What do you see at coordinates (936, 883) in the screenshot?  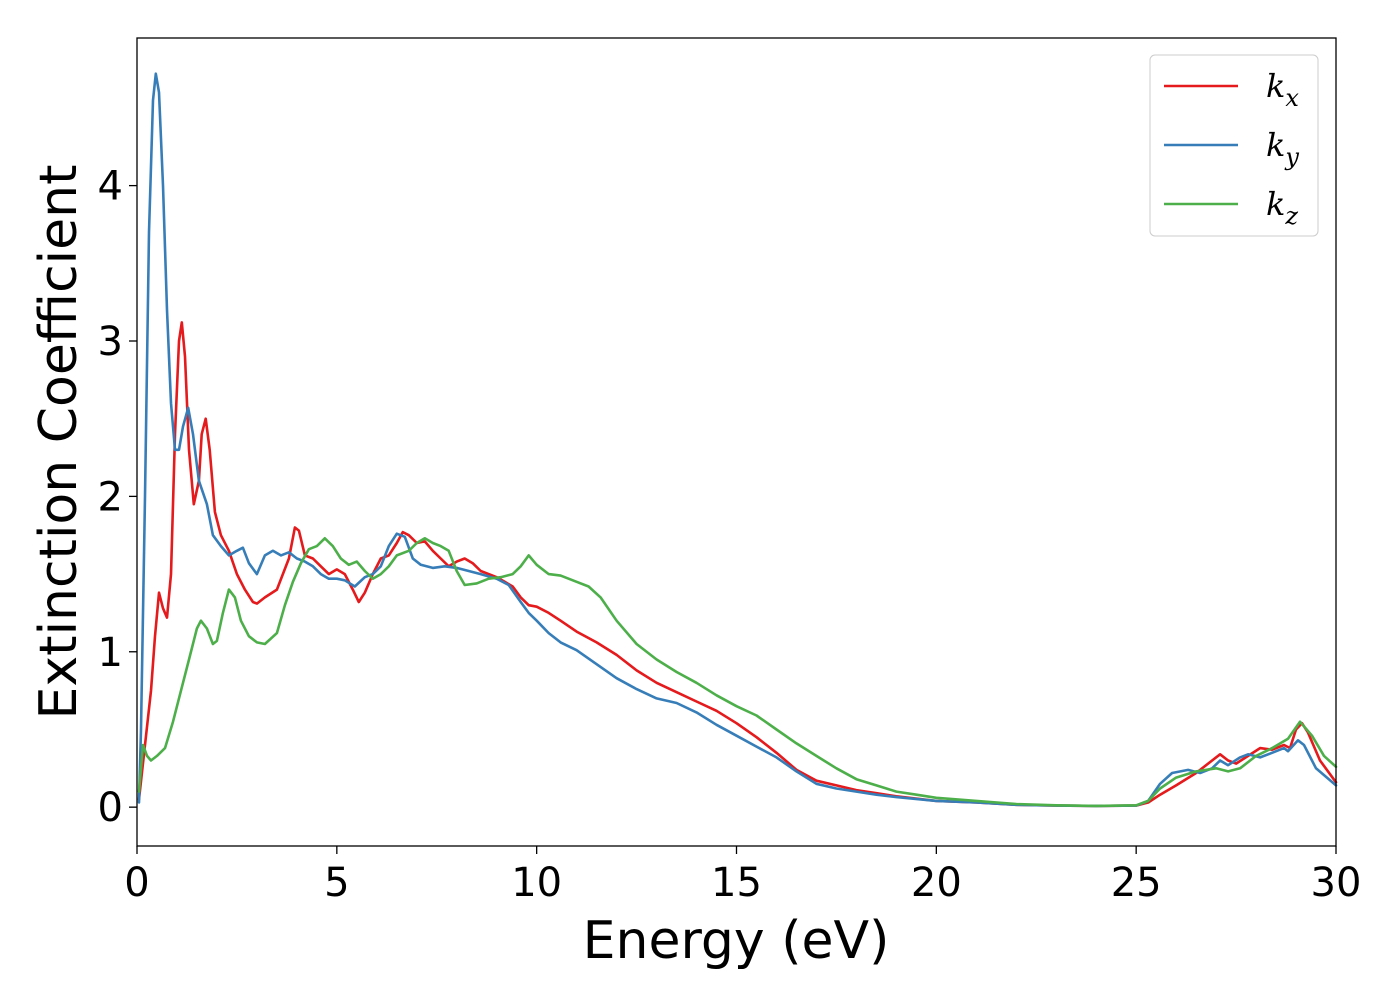 I see `x-tick-label: 20` at bounding box center [936, 883].